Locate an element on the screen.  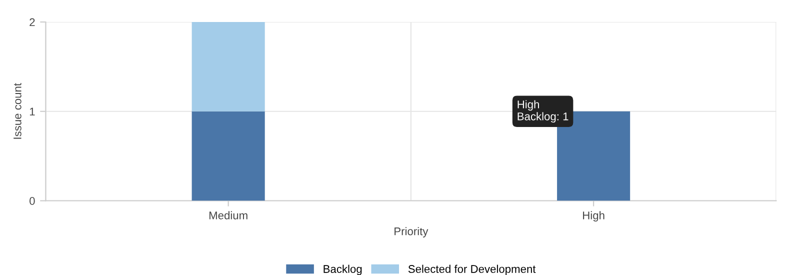
y-tick-label: 2 is located at coordinates (32, 22).